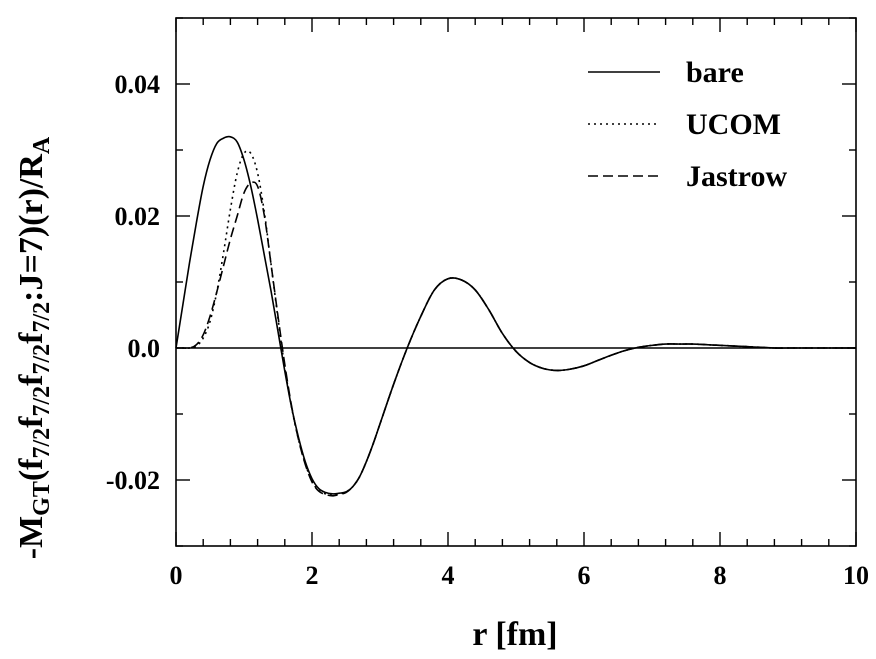  I want to click on y-axis-label: -MGT(f7/2f7/2f7/2f7/2:J=7)(r)/RA, so click(34, 347).